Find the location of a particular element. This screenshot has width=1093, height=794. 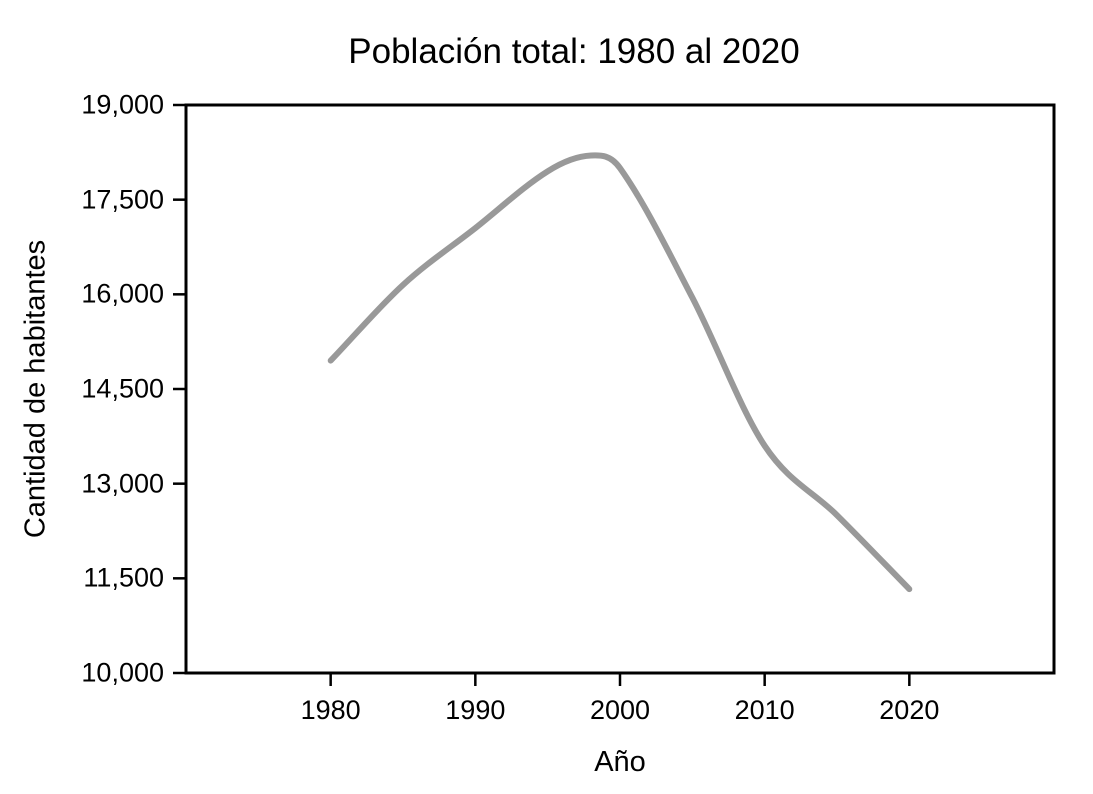

chart-title: Población total: 1980 al 2020 is located at coordinates (574, 51).